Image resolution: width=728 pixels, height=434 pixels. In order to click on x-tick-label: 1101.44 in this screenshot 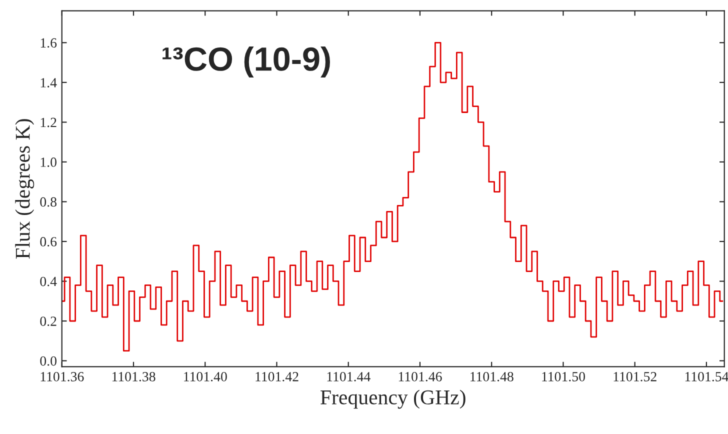, I will do `click(348, 377)`.